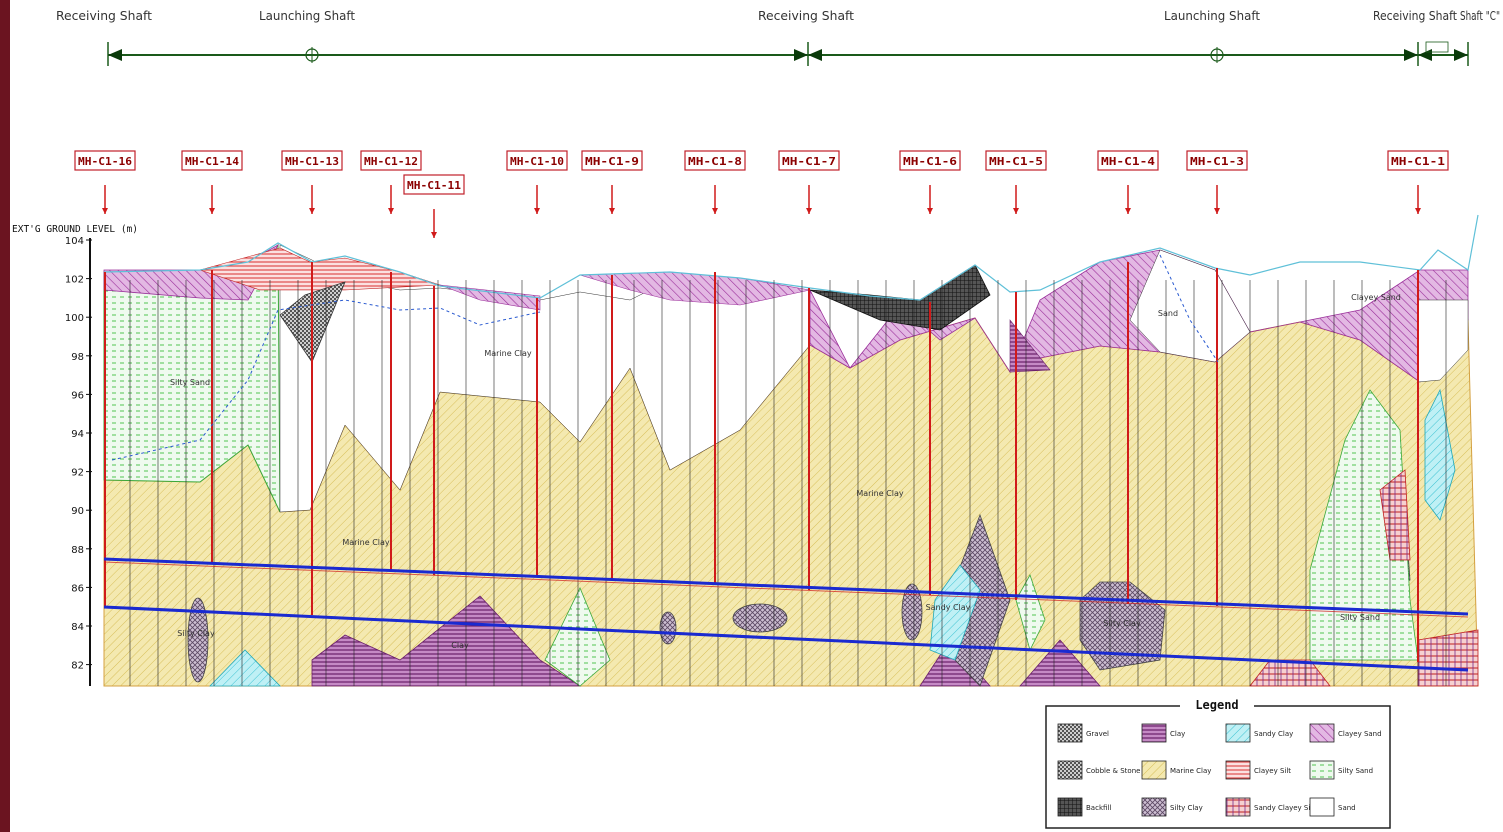  I want to click on manhole-marker: MH-C1-6, so click(930, 182).